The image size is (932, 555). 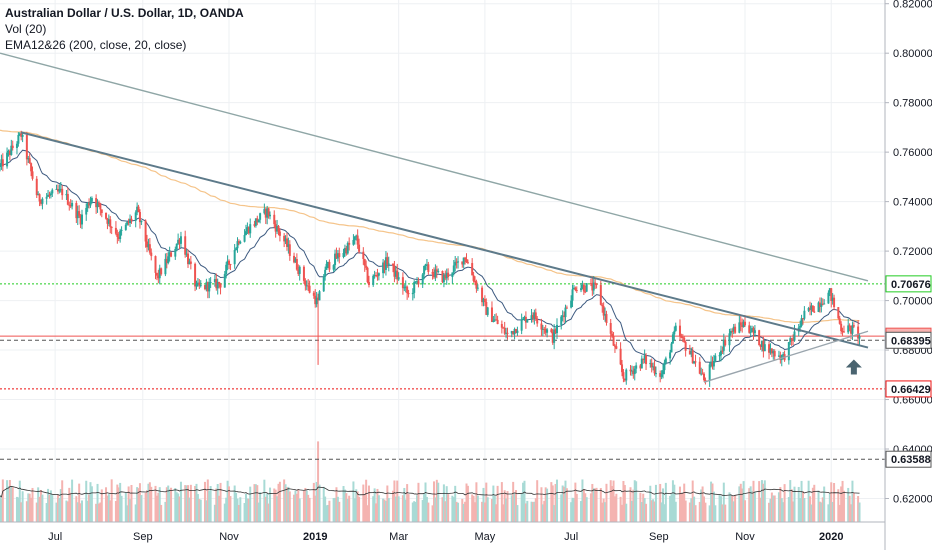 I want to click on price-tag-0.66429, so click(x=908, y=389).